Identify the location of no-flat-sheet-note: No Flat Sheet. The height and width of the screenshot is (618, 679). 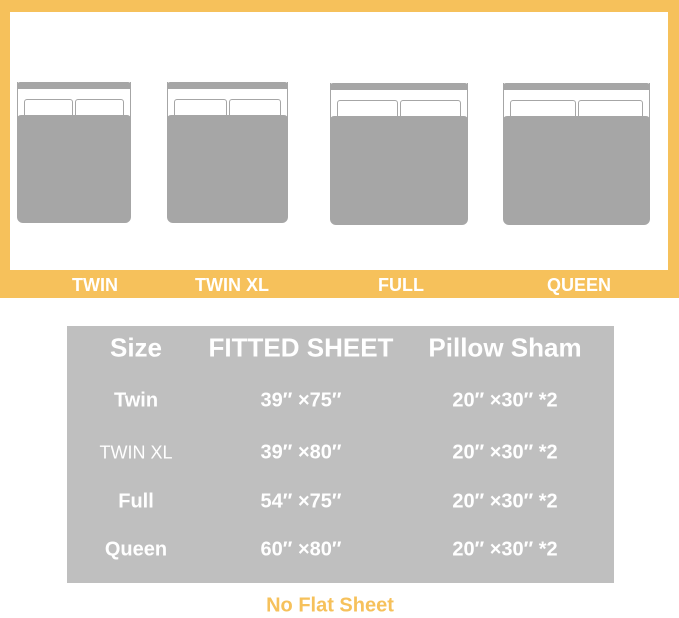
(330, 605).